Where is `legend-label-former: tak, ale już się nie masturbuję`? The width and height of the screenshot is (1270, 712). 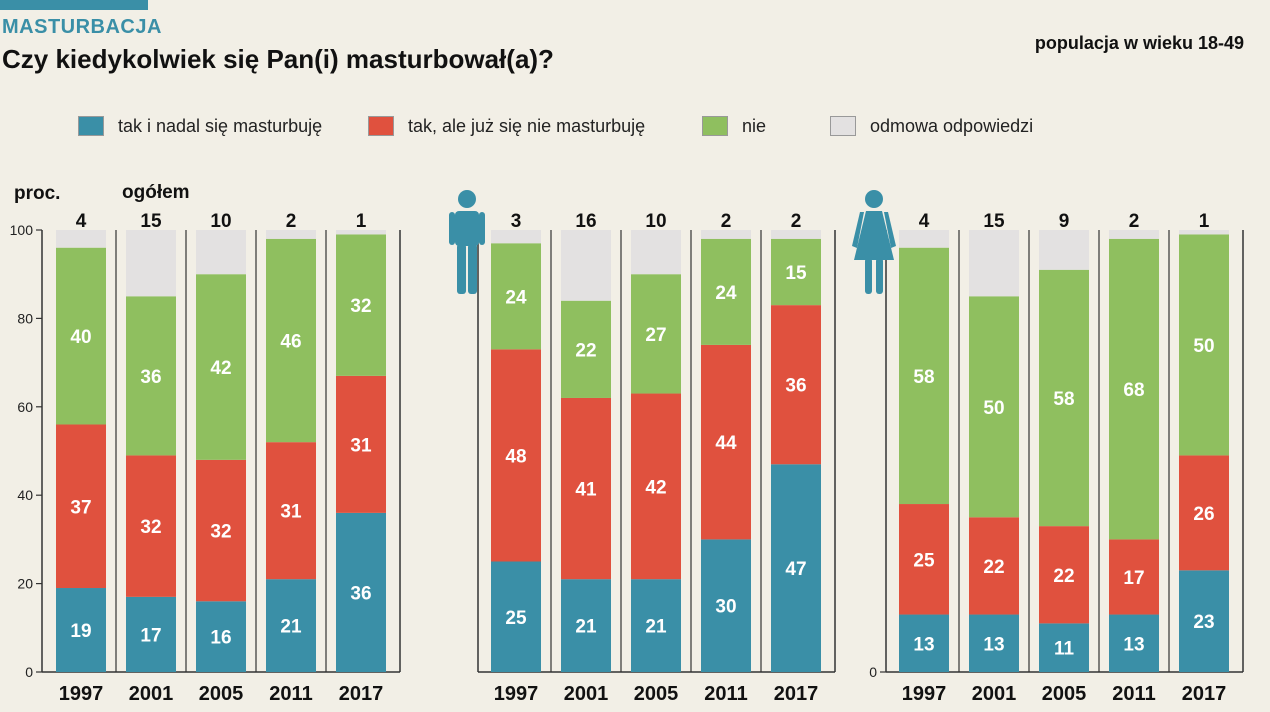 legend-label-former: tak, ale już się nie masturbuję is located at coordinates (527, 125).